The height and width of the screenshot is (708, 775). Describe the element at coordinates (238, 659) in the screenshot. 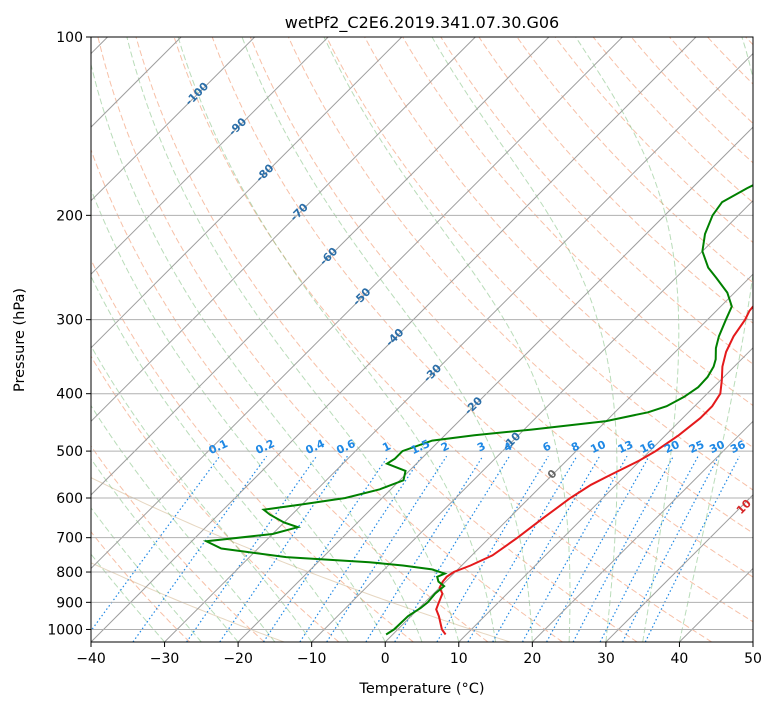

I see `x-tick-label: −20` at that location.